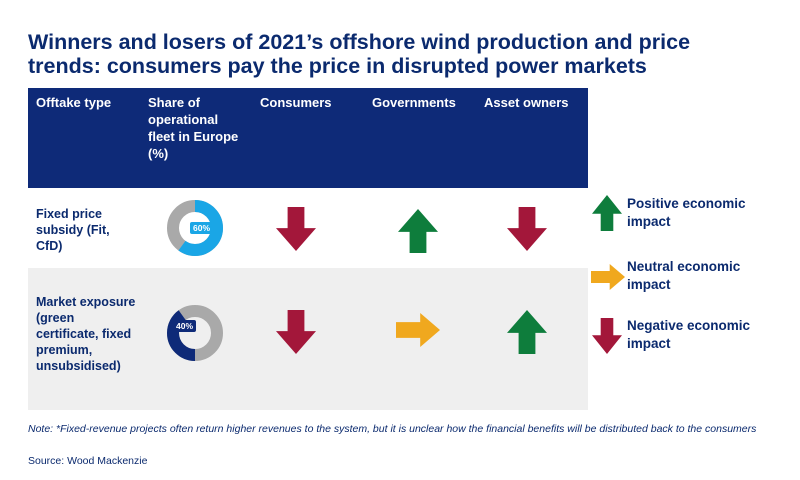  Describe the element at coordinates (684, 275) in the screenshot. I see `legend-neutral: Neutral economic impact` at that location.